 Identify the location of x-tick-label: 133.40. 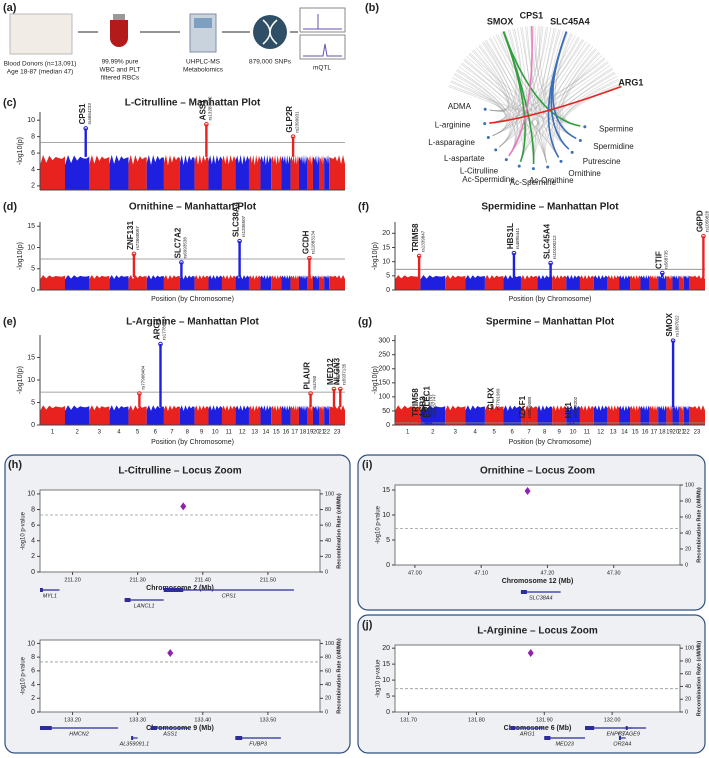
(202, 720).